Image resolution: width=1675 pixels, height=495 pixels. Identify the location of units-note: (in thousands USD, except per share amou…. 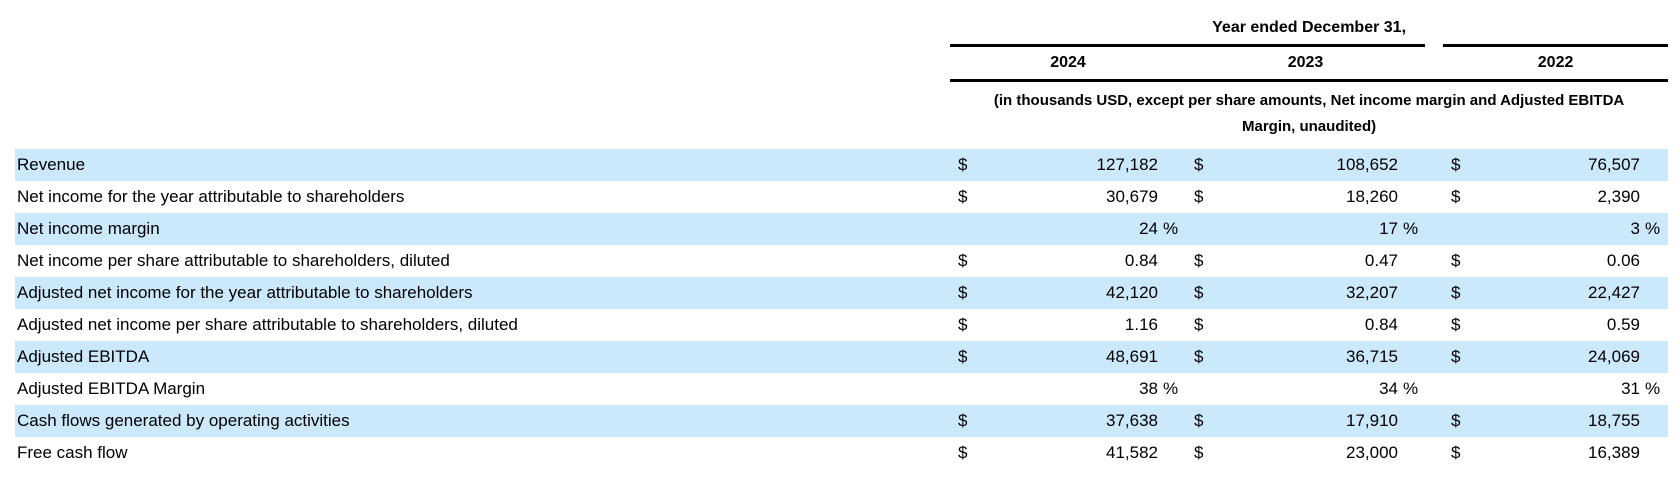
(1309, 115).